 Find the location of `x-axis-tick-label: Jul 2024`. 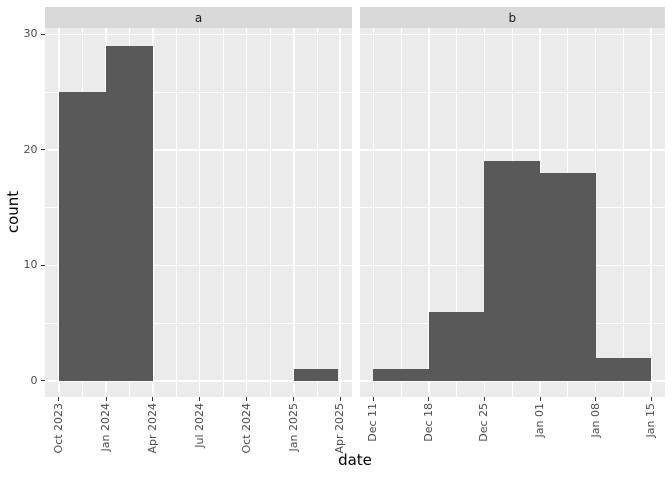

x-axis-tick-label: Jul 2024 is located at coordinates (199, 425).